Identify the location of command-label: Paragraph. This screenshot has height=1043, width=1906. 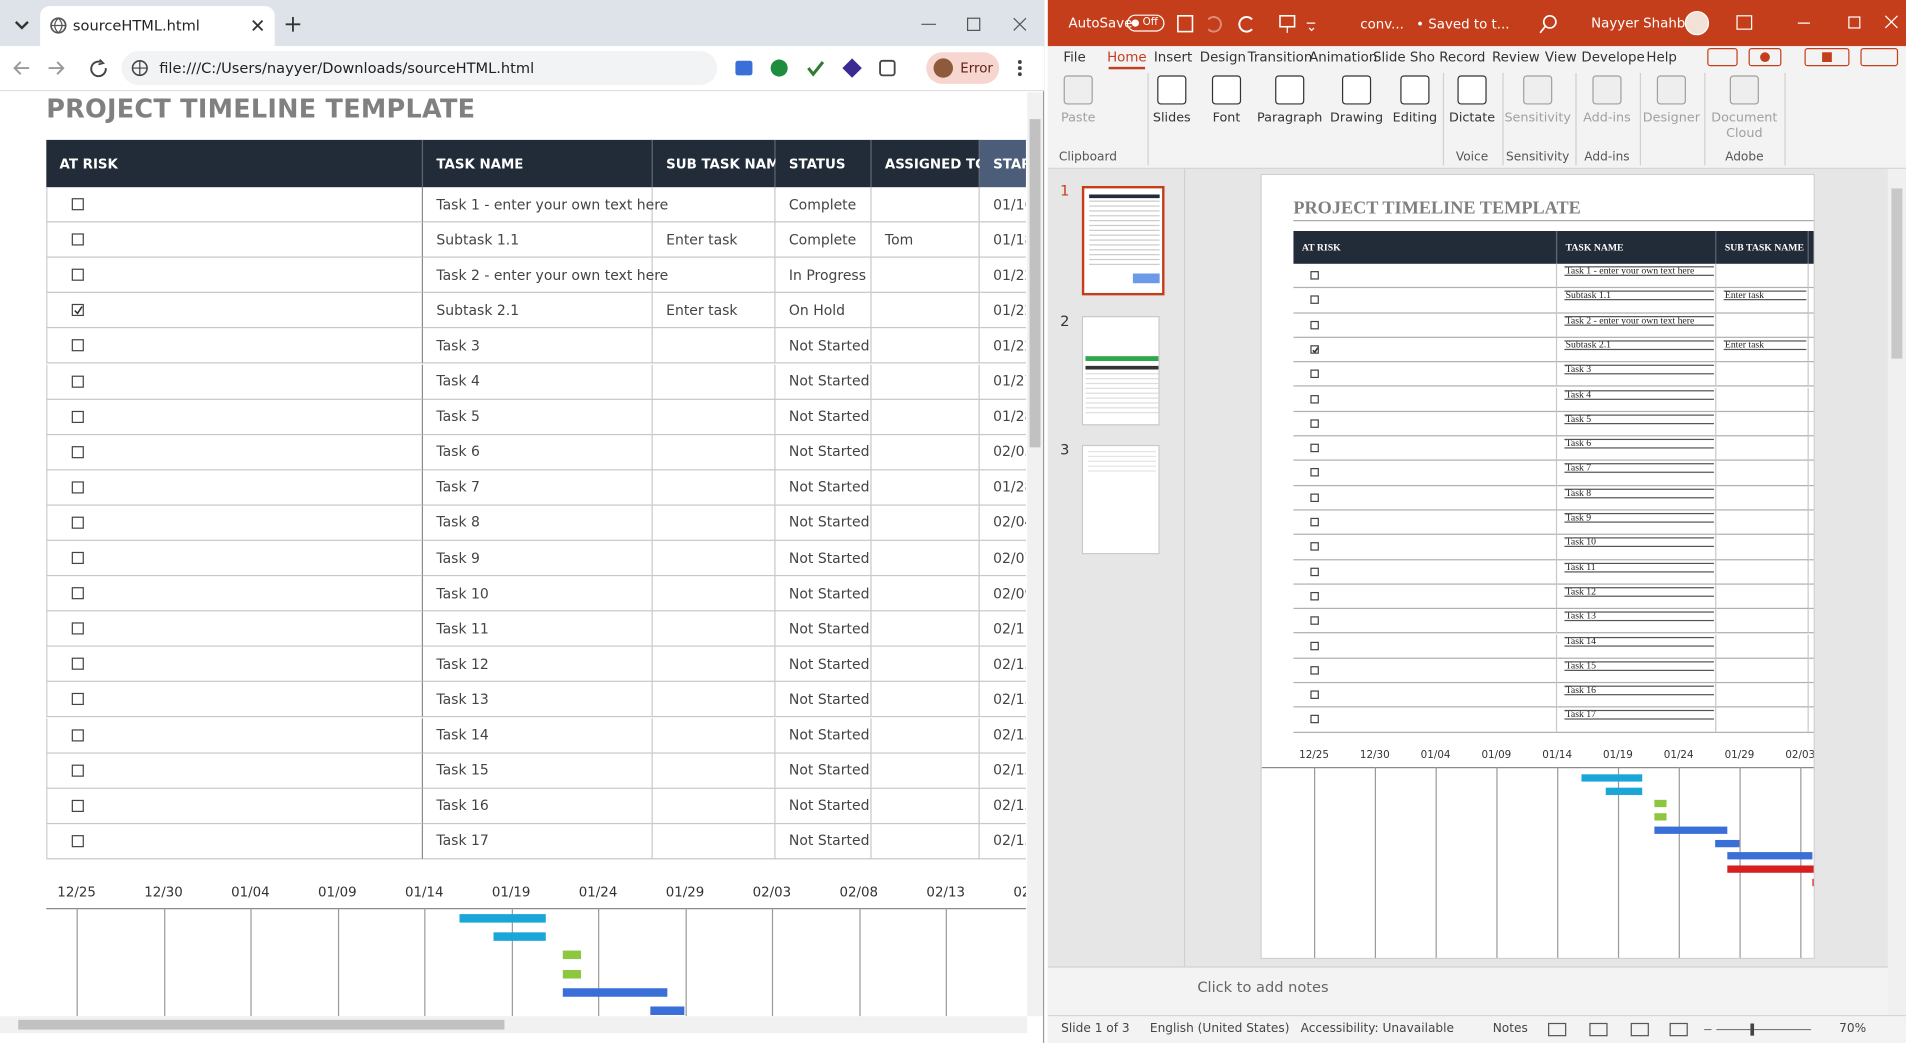
(1290, 117).